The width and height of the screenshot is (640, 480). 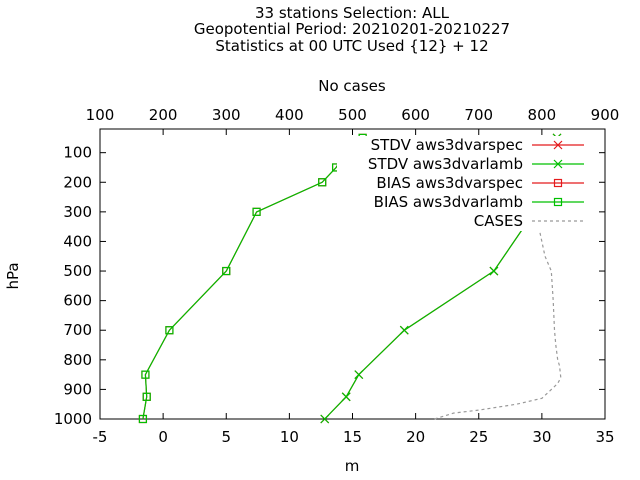 What do you see at coordinates (77, 301) in the screenshot?
I see `y-tick-label: 600` at bounding box center [77, 301].